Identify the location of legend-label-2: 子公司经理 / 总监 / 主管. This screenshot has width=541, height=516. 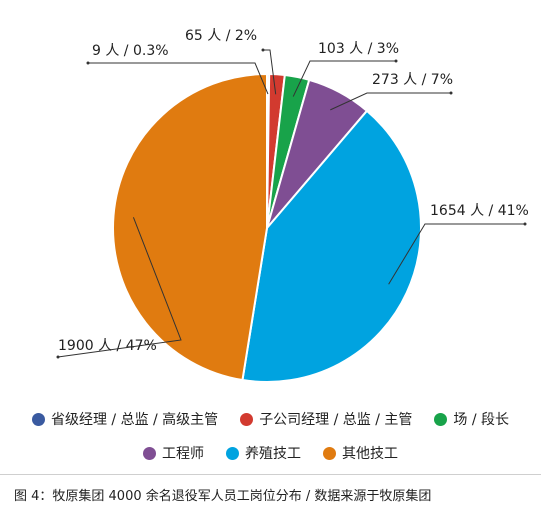
(336, 420).